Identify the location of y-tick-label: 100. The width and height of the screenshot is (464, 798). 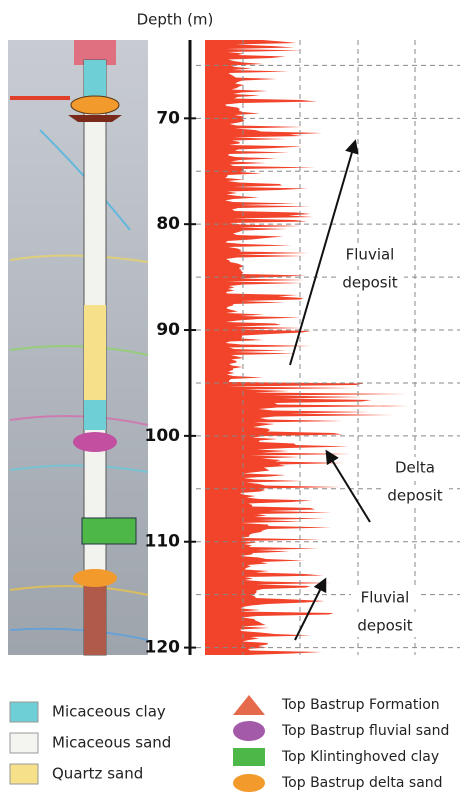
(163, 436).